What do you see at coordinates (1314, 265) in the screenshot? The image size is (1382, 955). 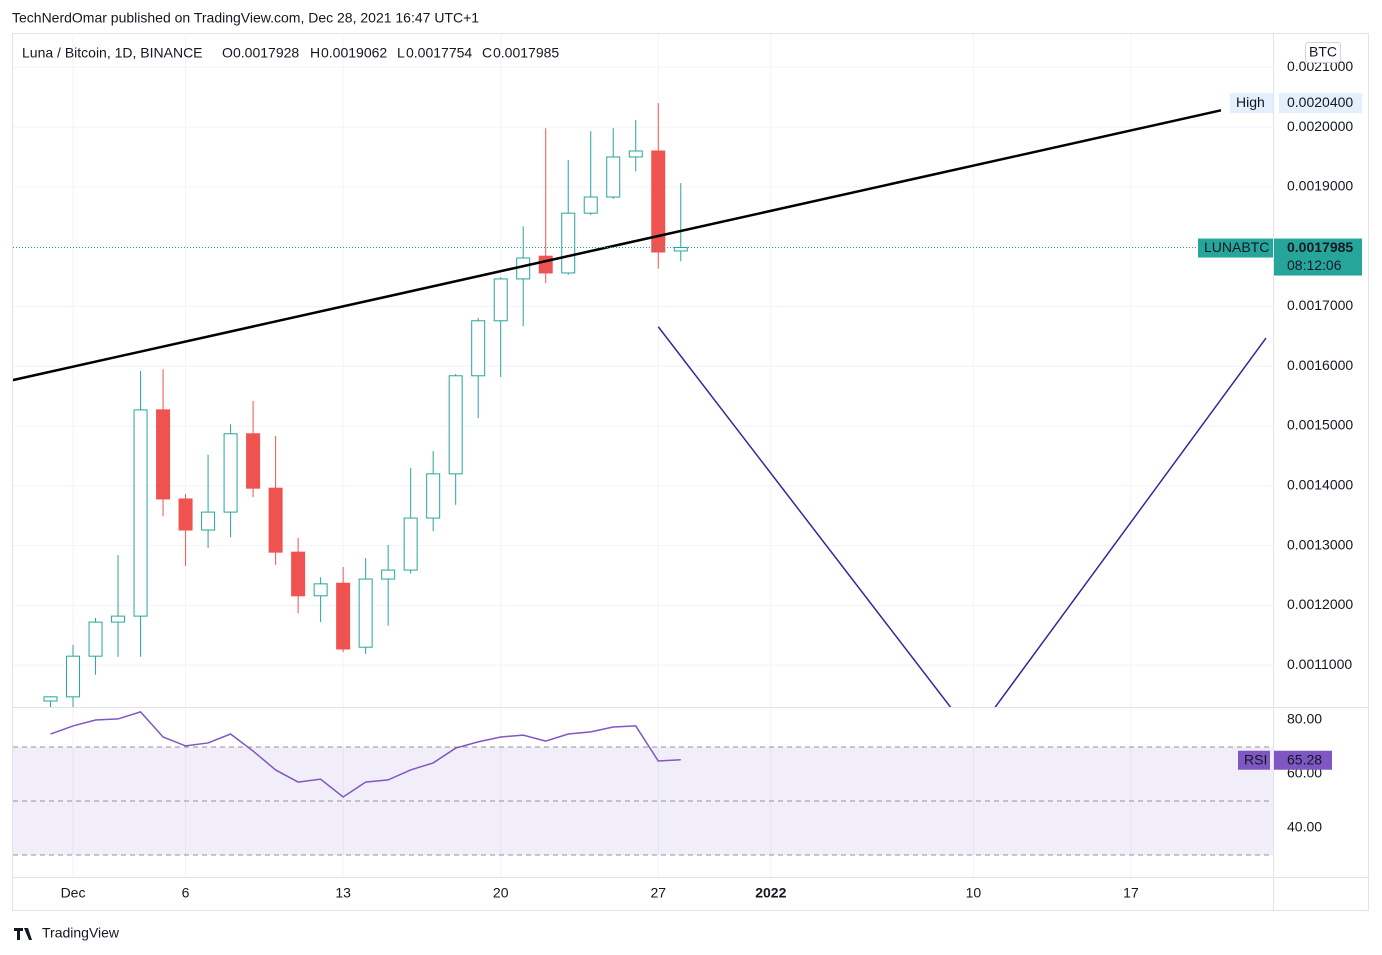 I see `countdown: 08:12:06` at bounding box center [1314, 265].